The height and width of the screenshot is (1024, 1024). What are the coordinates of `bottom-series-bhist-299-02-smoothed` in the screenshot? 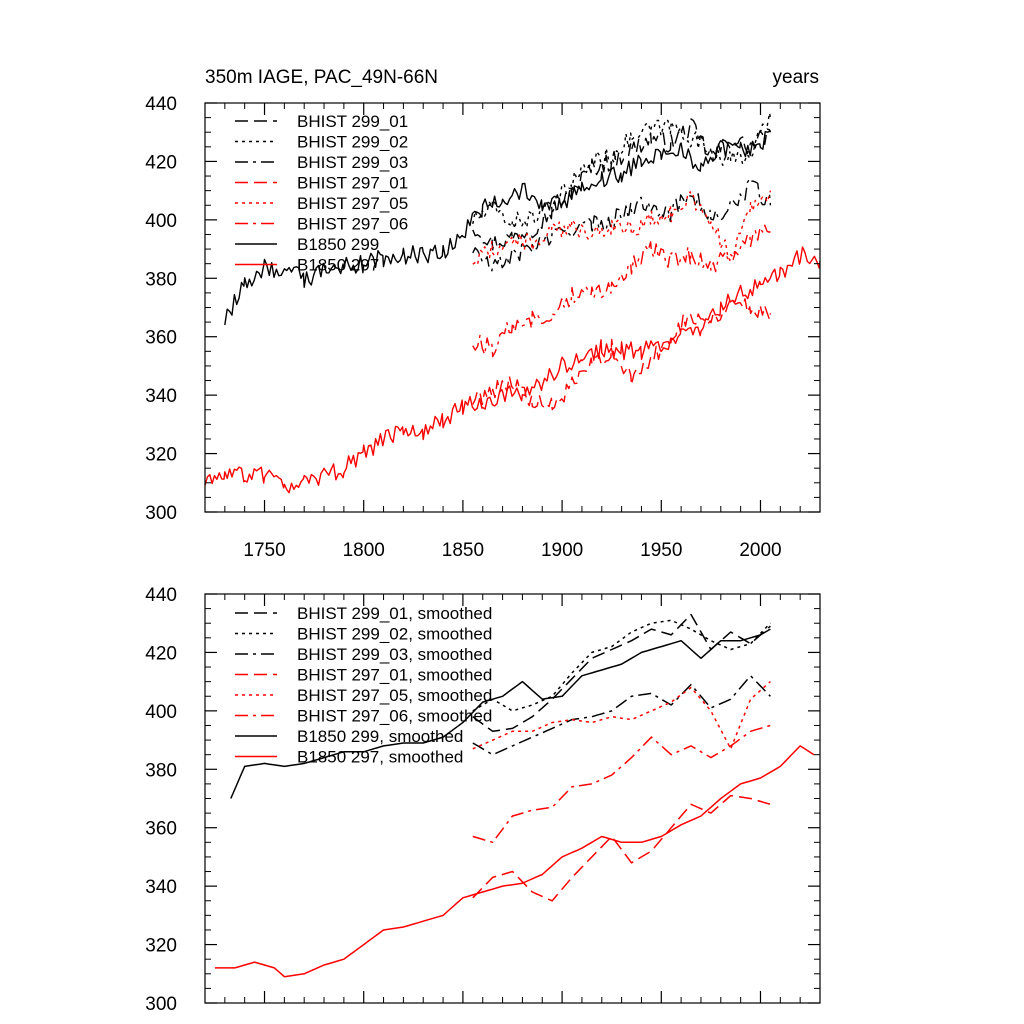 It's located at (621, 665).